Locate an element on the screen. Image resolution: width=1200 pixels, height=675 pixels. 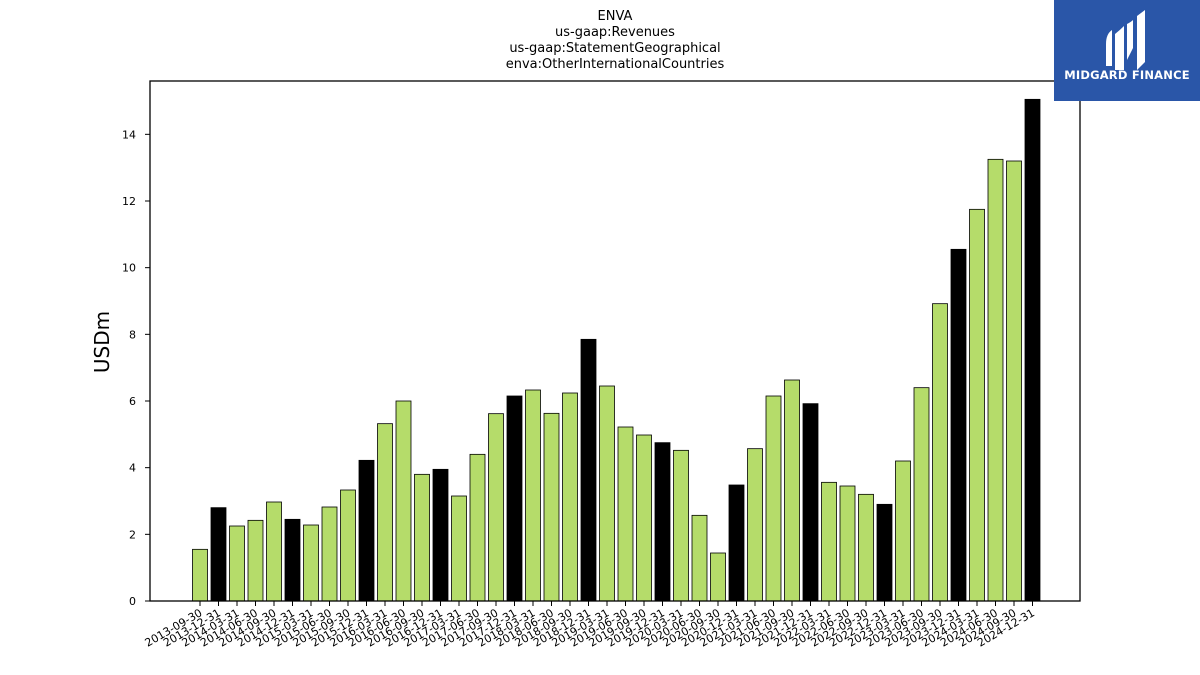
y-tick-label: 2 is located at coordinates (132, 534).